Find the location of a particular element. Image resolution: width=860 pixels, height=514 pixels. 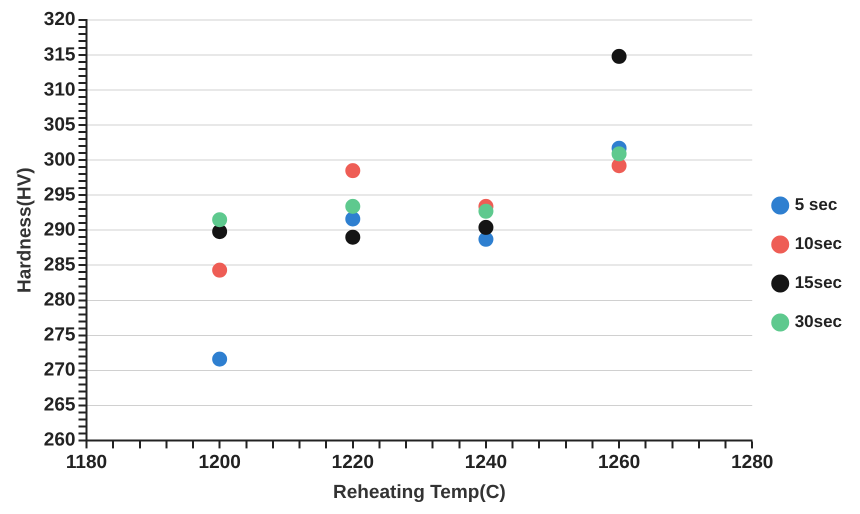

y-tick-label: 275 is located at coordinates (60, 335).